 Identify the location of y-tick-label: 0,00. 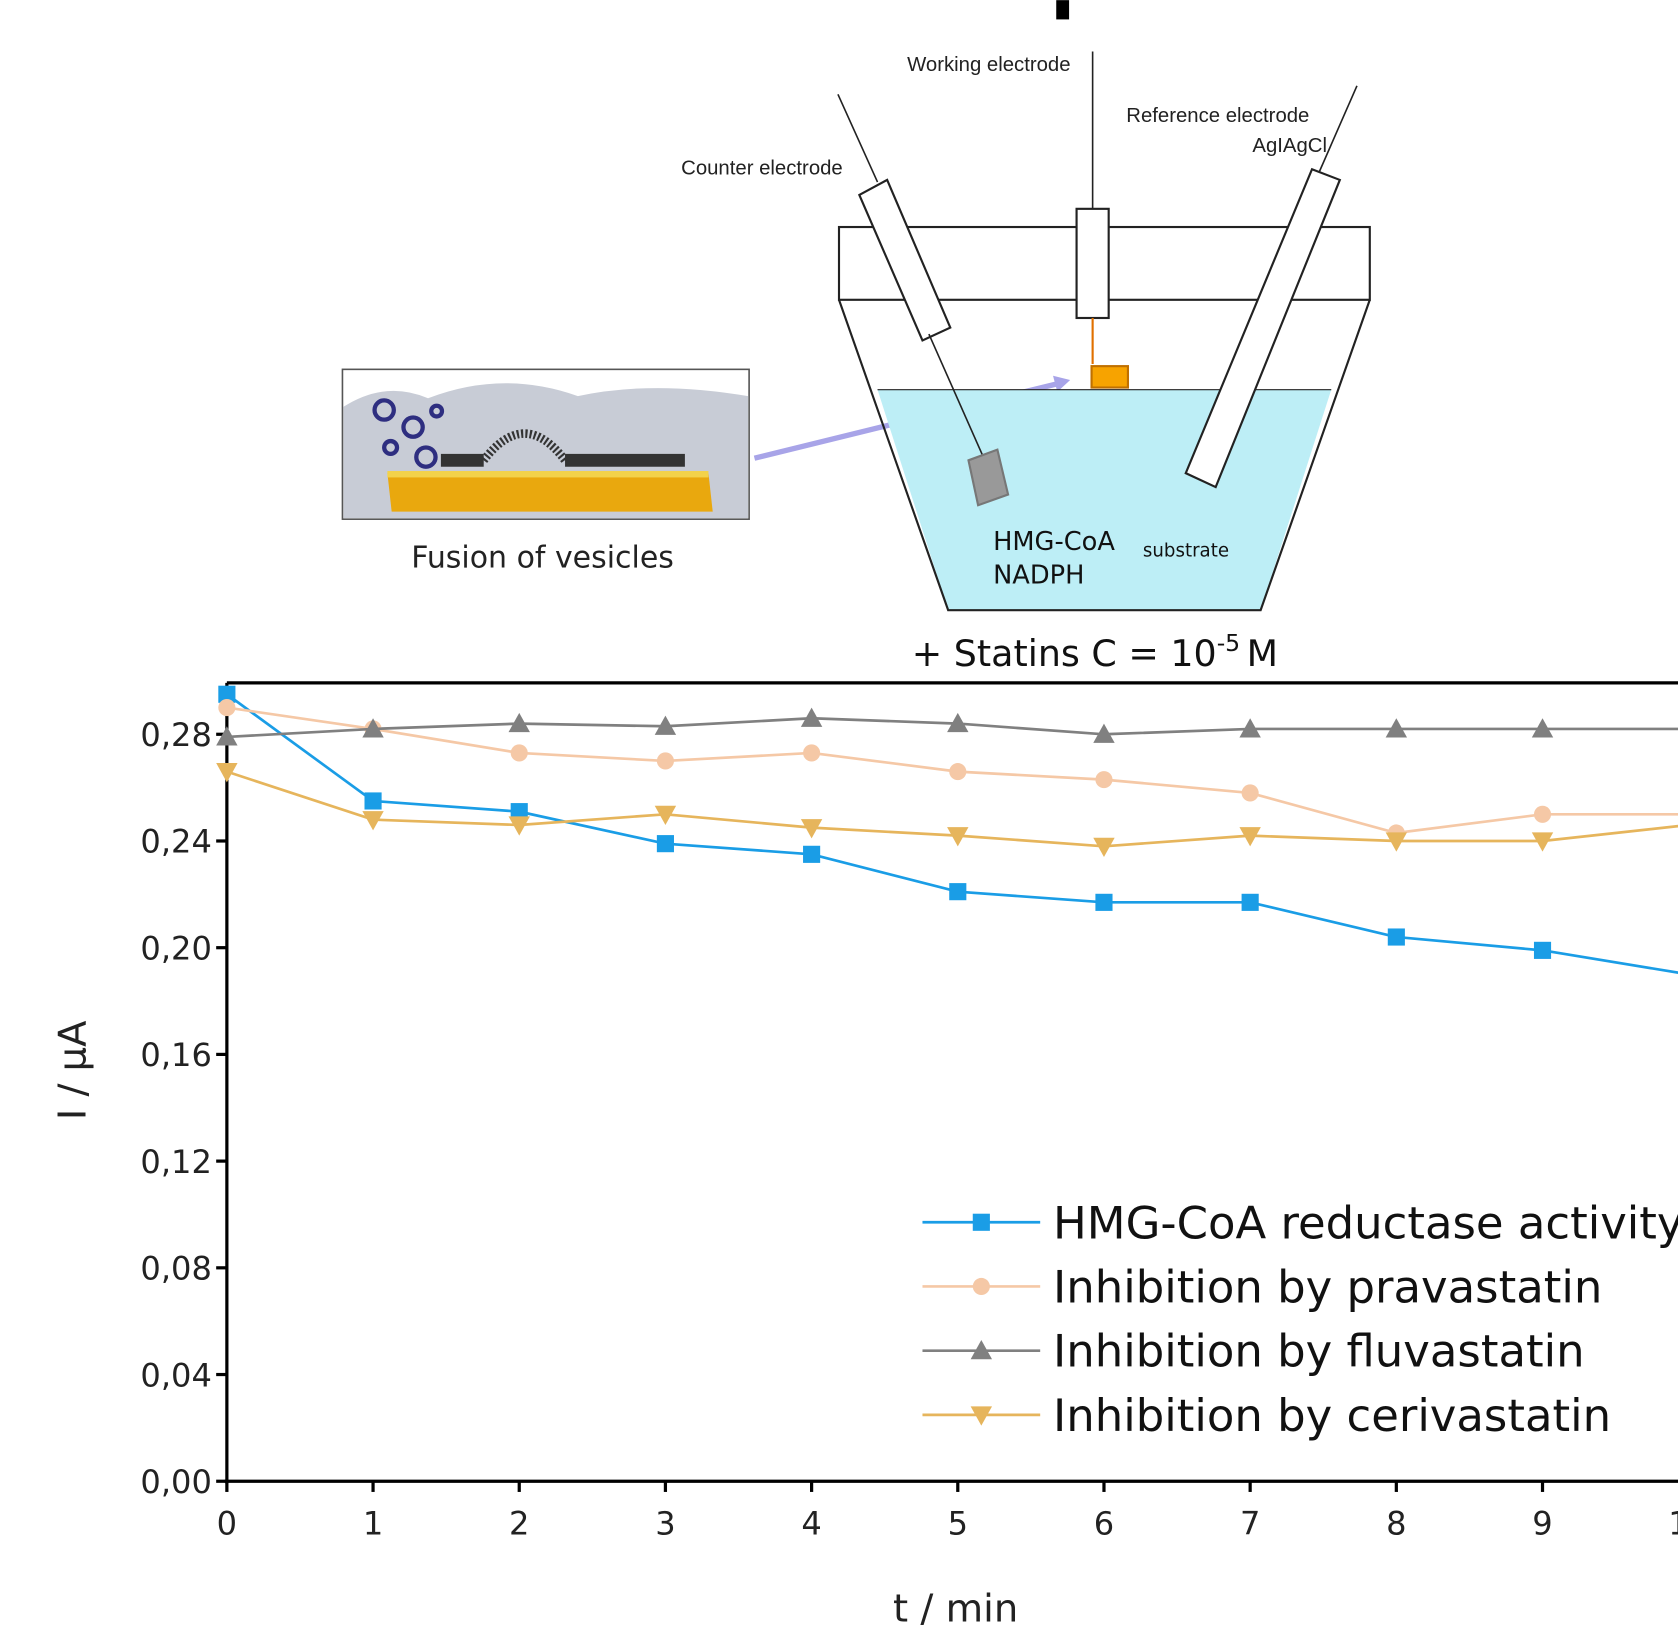
(175, 1482).